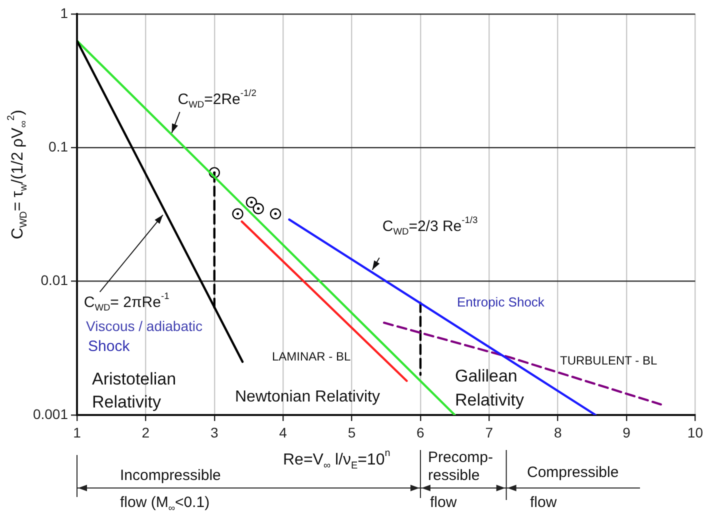 Image resolution: width=707 pixels, height=512 pixels. What do you see at coordinates (454, 475) in the screenshot?
I see `text: ressible` at bounding box center [454, 475].